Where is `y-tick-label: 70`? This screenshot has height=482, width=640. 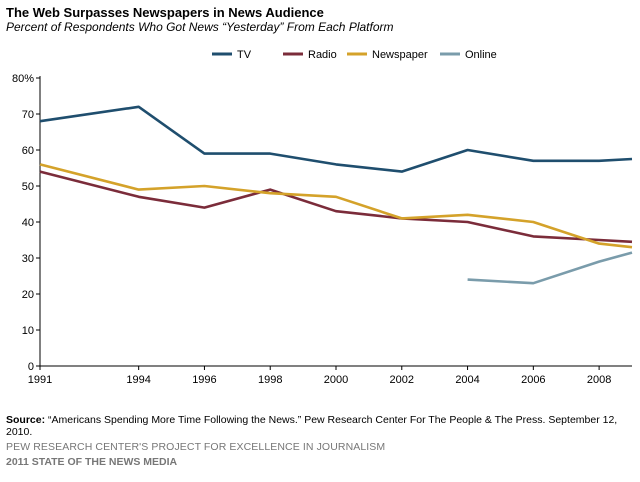
y-tick-label: 70 is located at coordinates (28, 115).